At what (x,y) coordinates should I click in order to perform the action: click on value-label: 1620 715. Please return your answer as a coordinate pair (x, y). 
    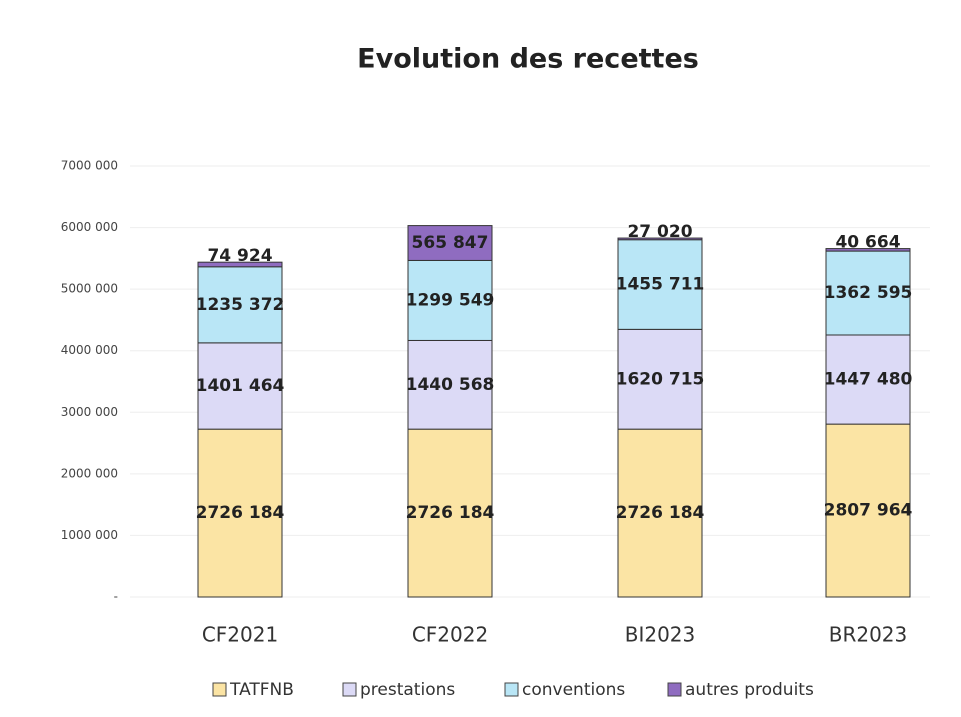
    Looking at the image, I should click on (660, 379).